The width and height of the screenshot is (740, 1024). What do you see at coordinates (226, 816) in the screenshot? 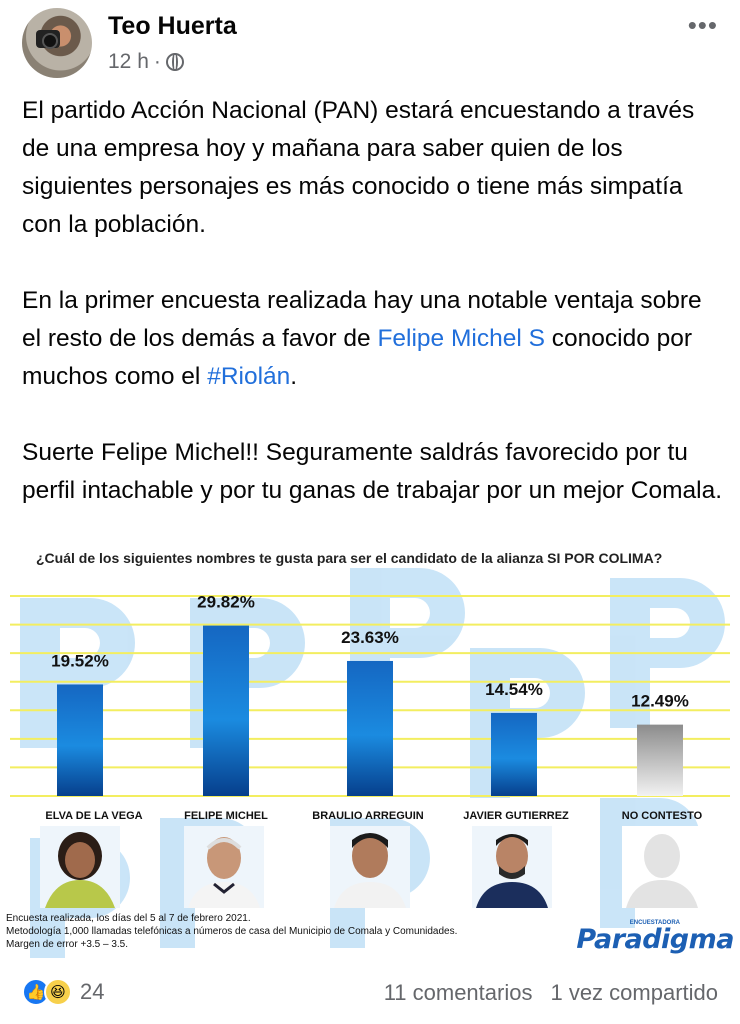
I see `candidate-label-2: FELIPE MICHEL` at bounding box center [226, 816].